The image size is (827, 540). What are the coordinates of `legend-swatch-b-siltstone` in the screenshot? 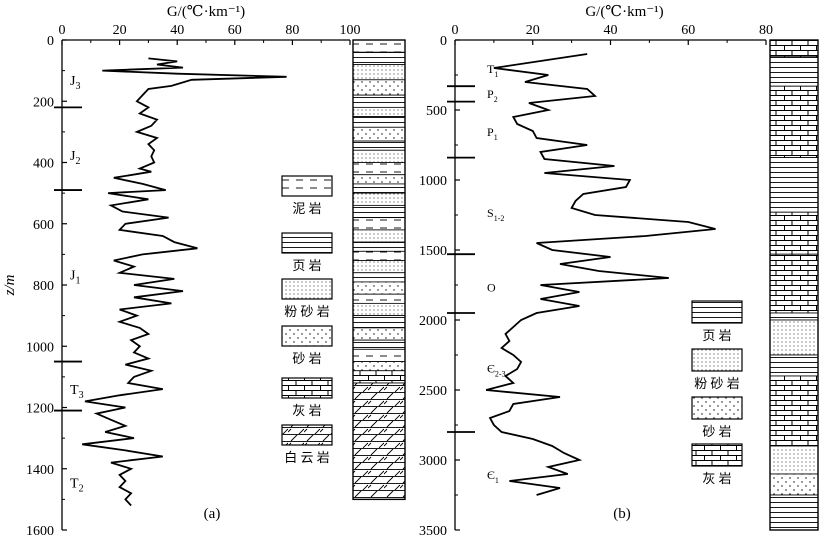 It's located at (717, 360).